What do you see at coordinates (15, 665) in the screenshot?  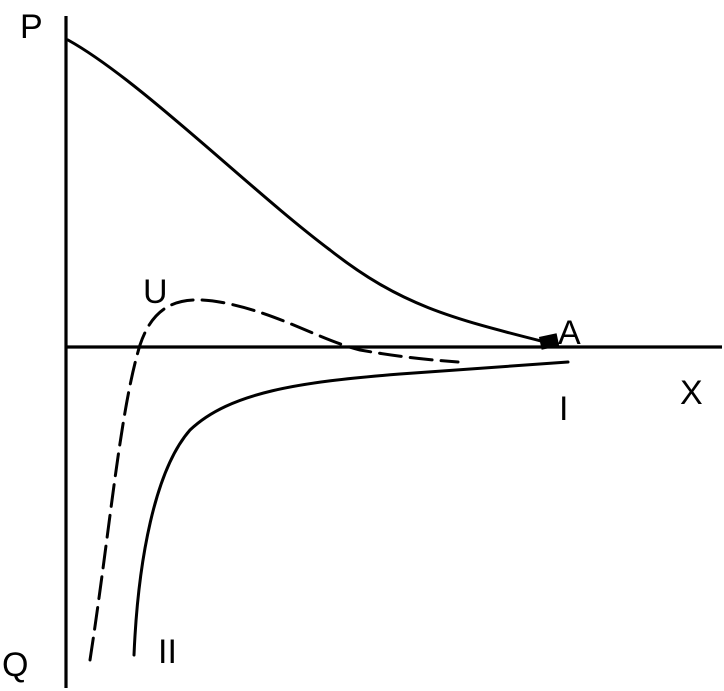 I see `label-q: Q` at bounding box center [15, 665].